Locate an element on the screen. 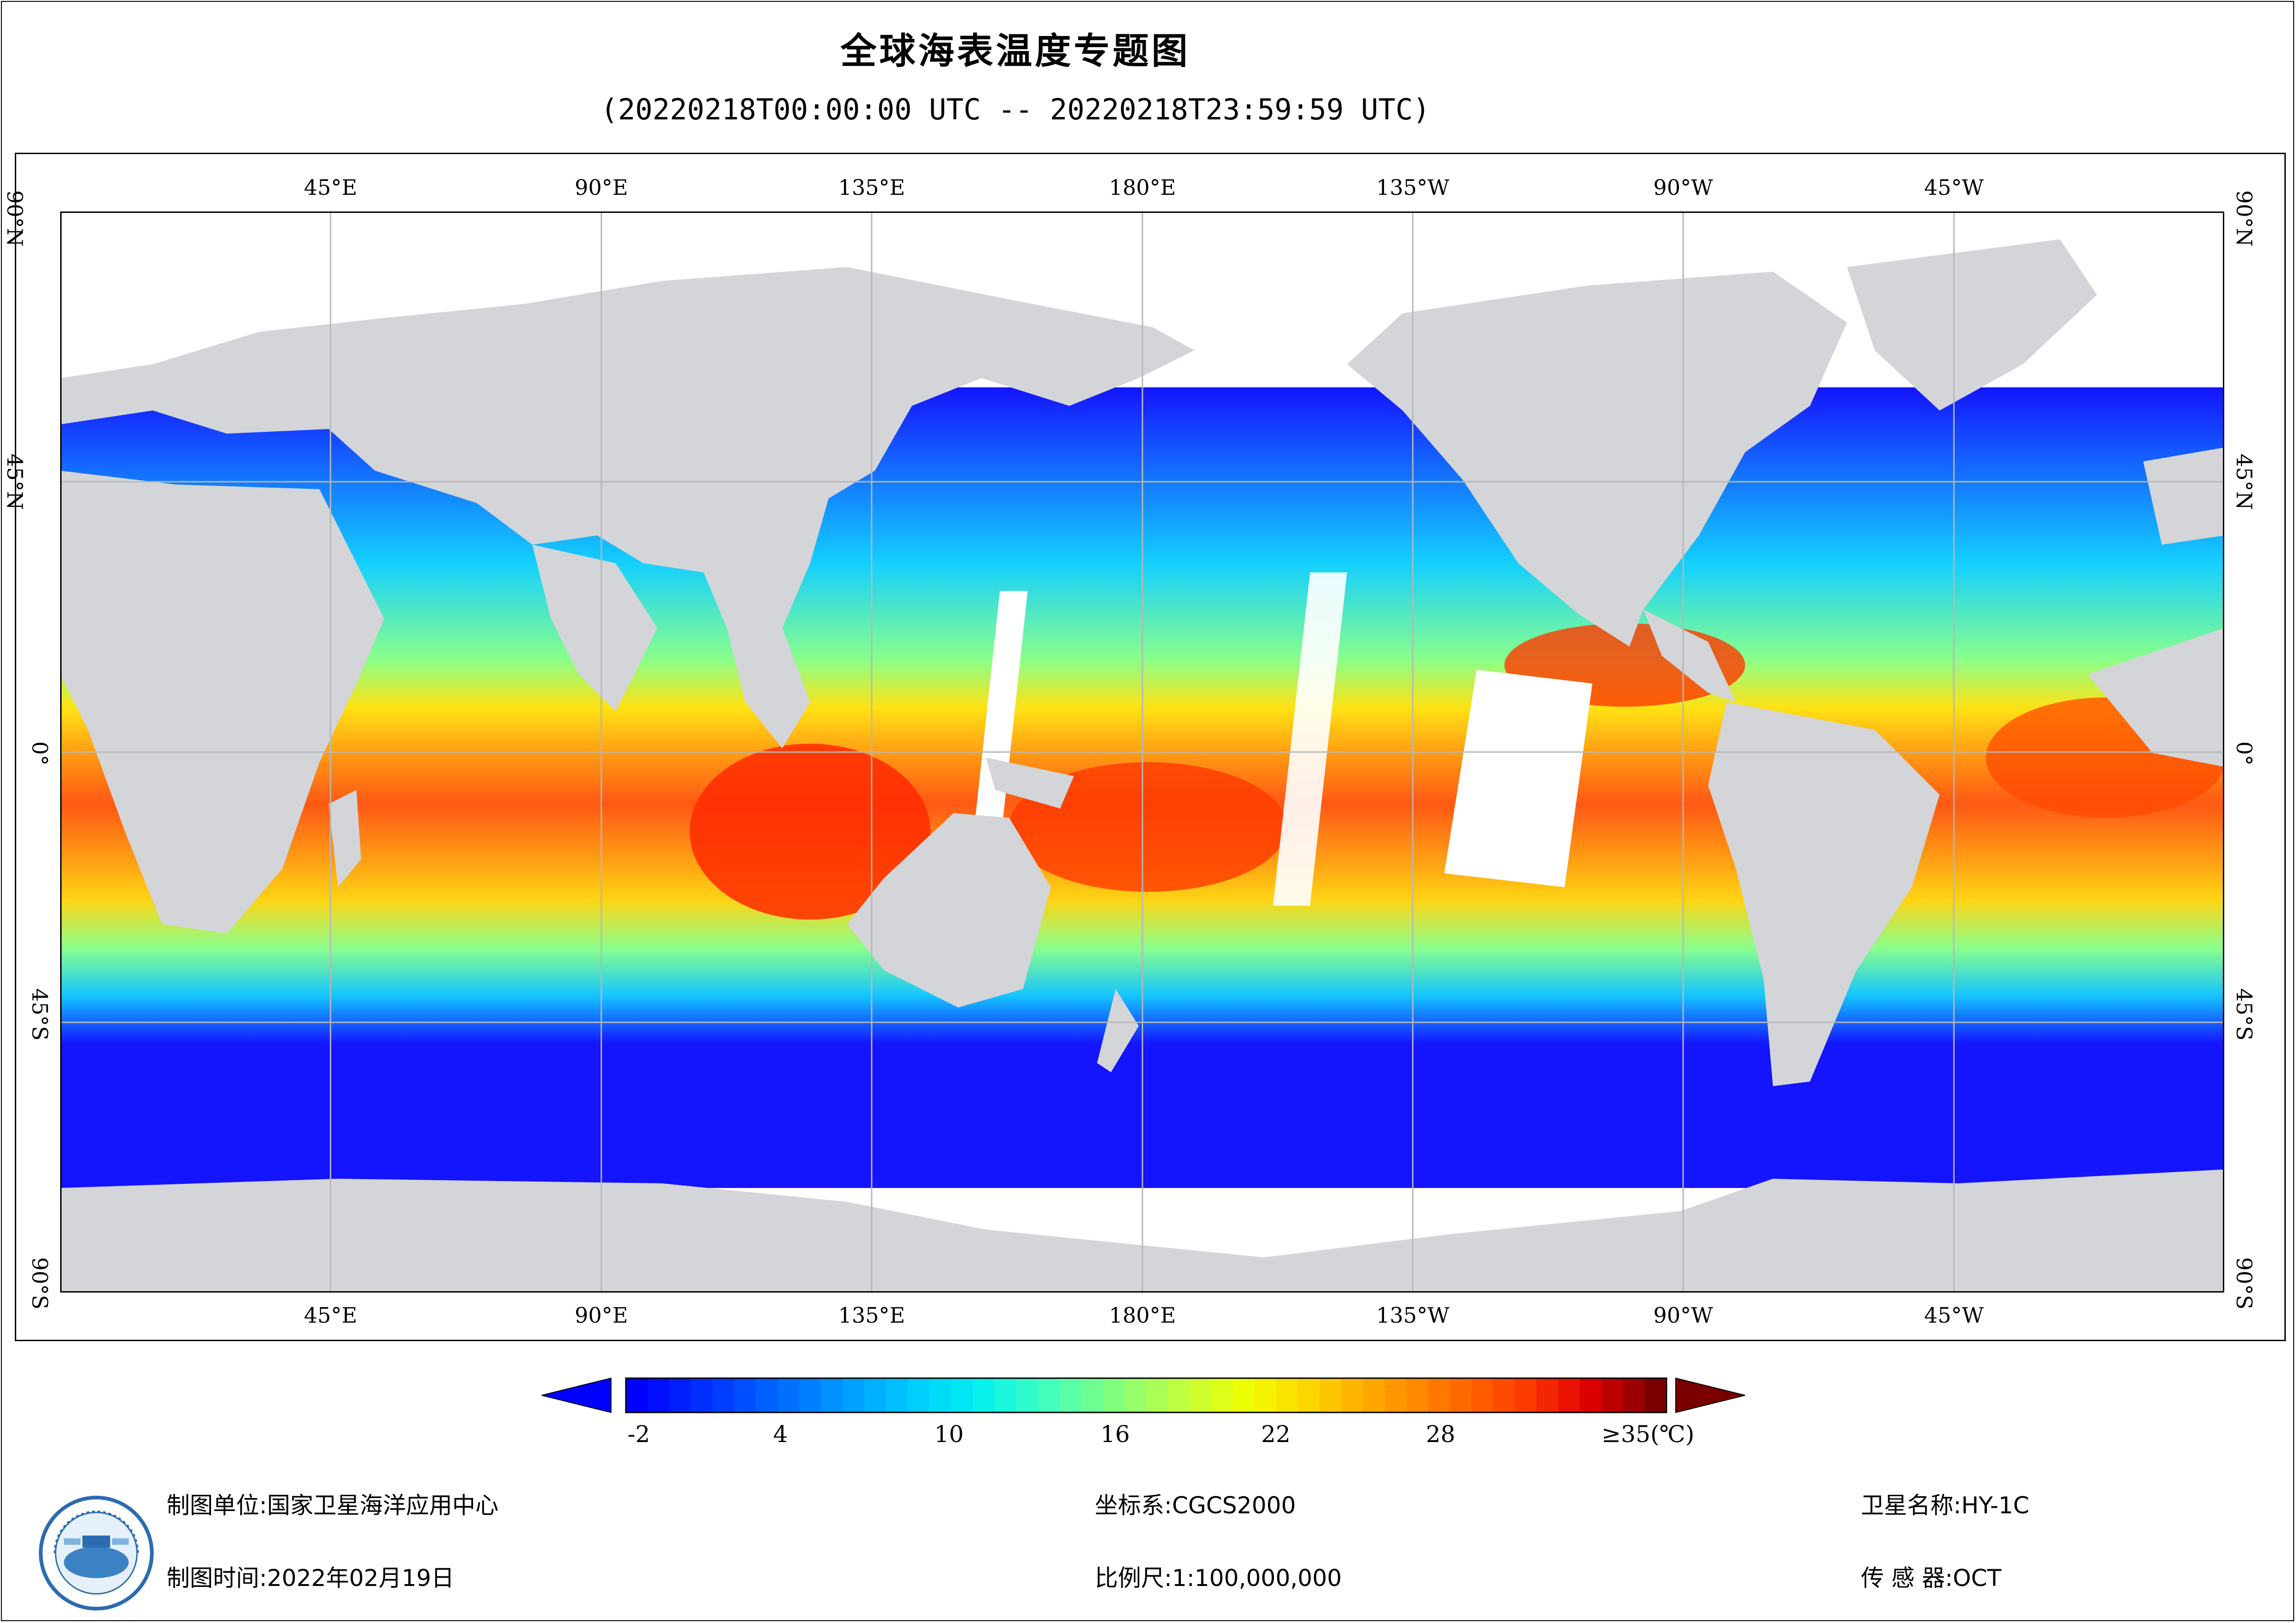 The width and height of the screenshot is (2296, 1623). colorbar-tick: ≥35(℃) is located at coordinates (1648, 1434).